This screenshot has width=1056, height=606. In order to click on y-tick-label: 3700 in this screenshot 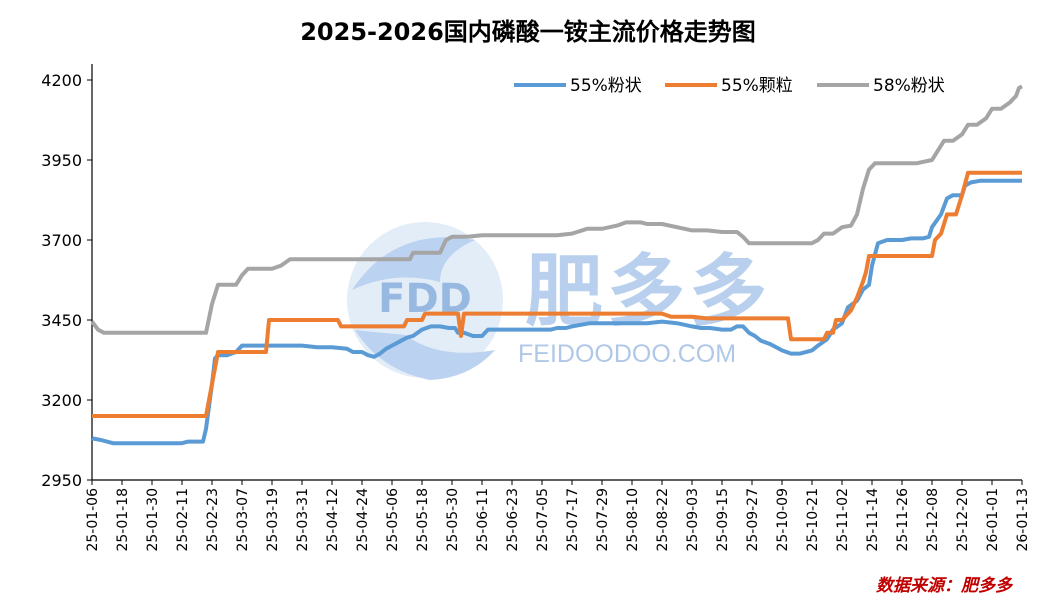, I will do `click(61, 240)`.